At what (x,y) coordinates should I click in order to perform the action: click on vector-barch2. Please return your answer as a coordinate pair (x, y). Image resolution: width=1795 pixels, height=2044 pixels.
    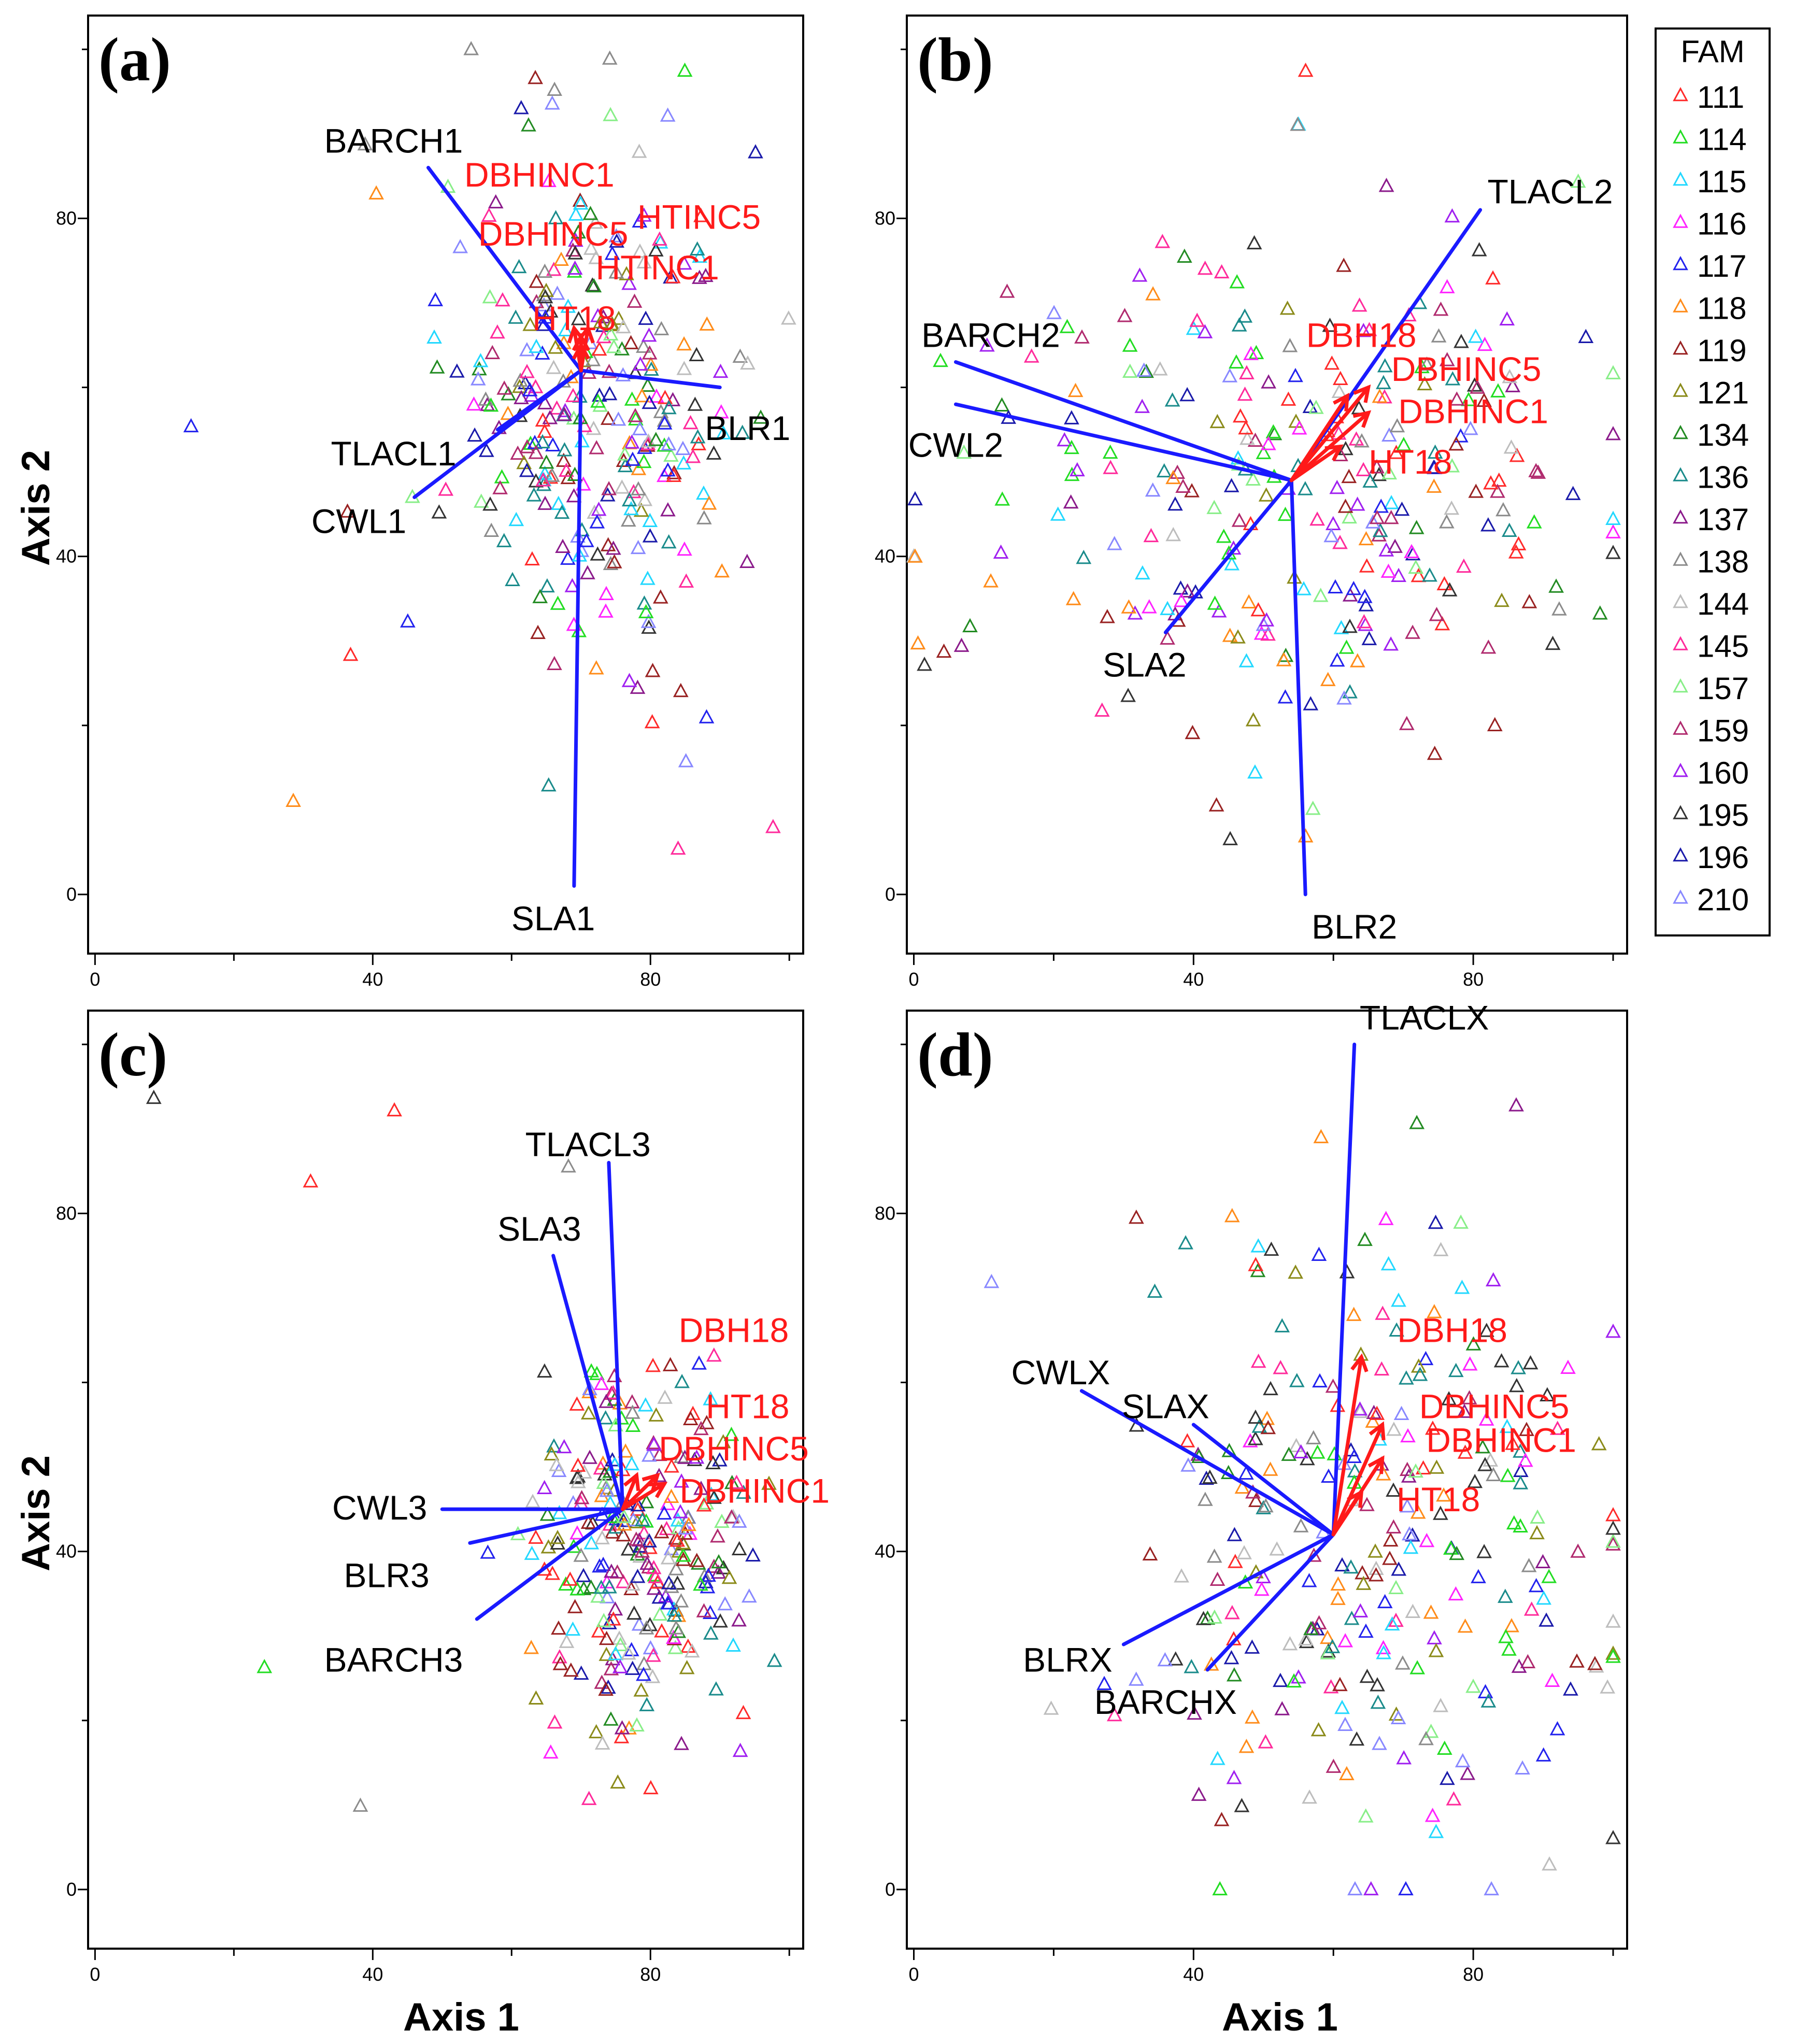
    Looking at the image, I should click on (1123, 421).